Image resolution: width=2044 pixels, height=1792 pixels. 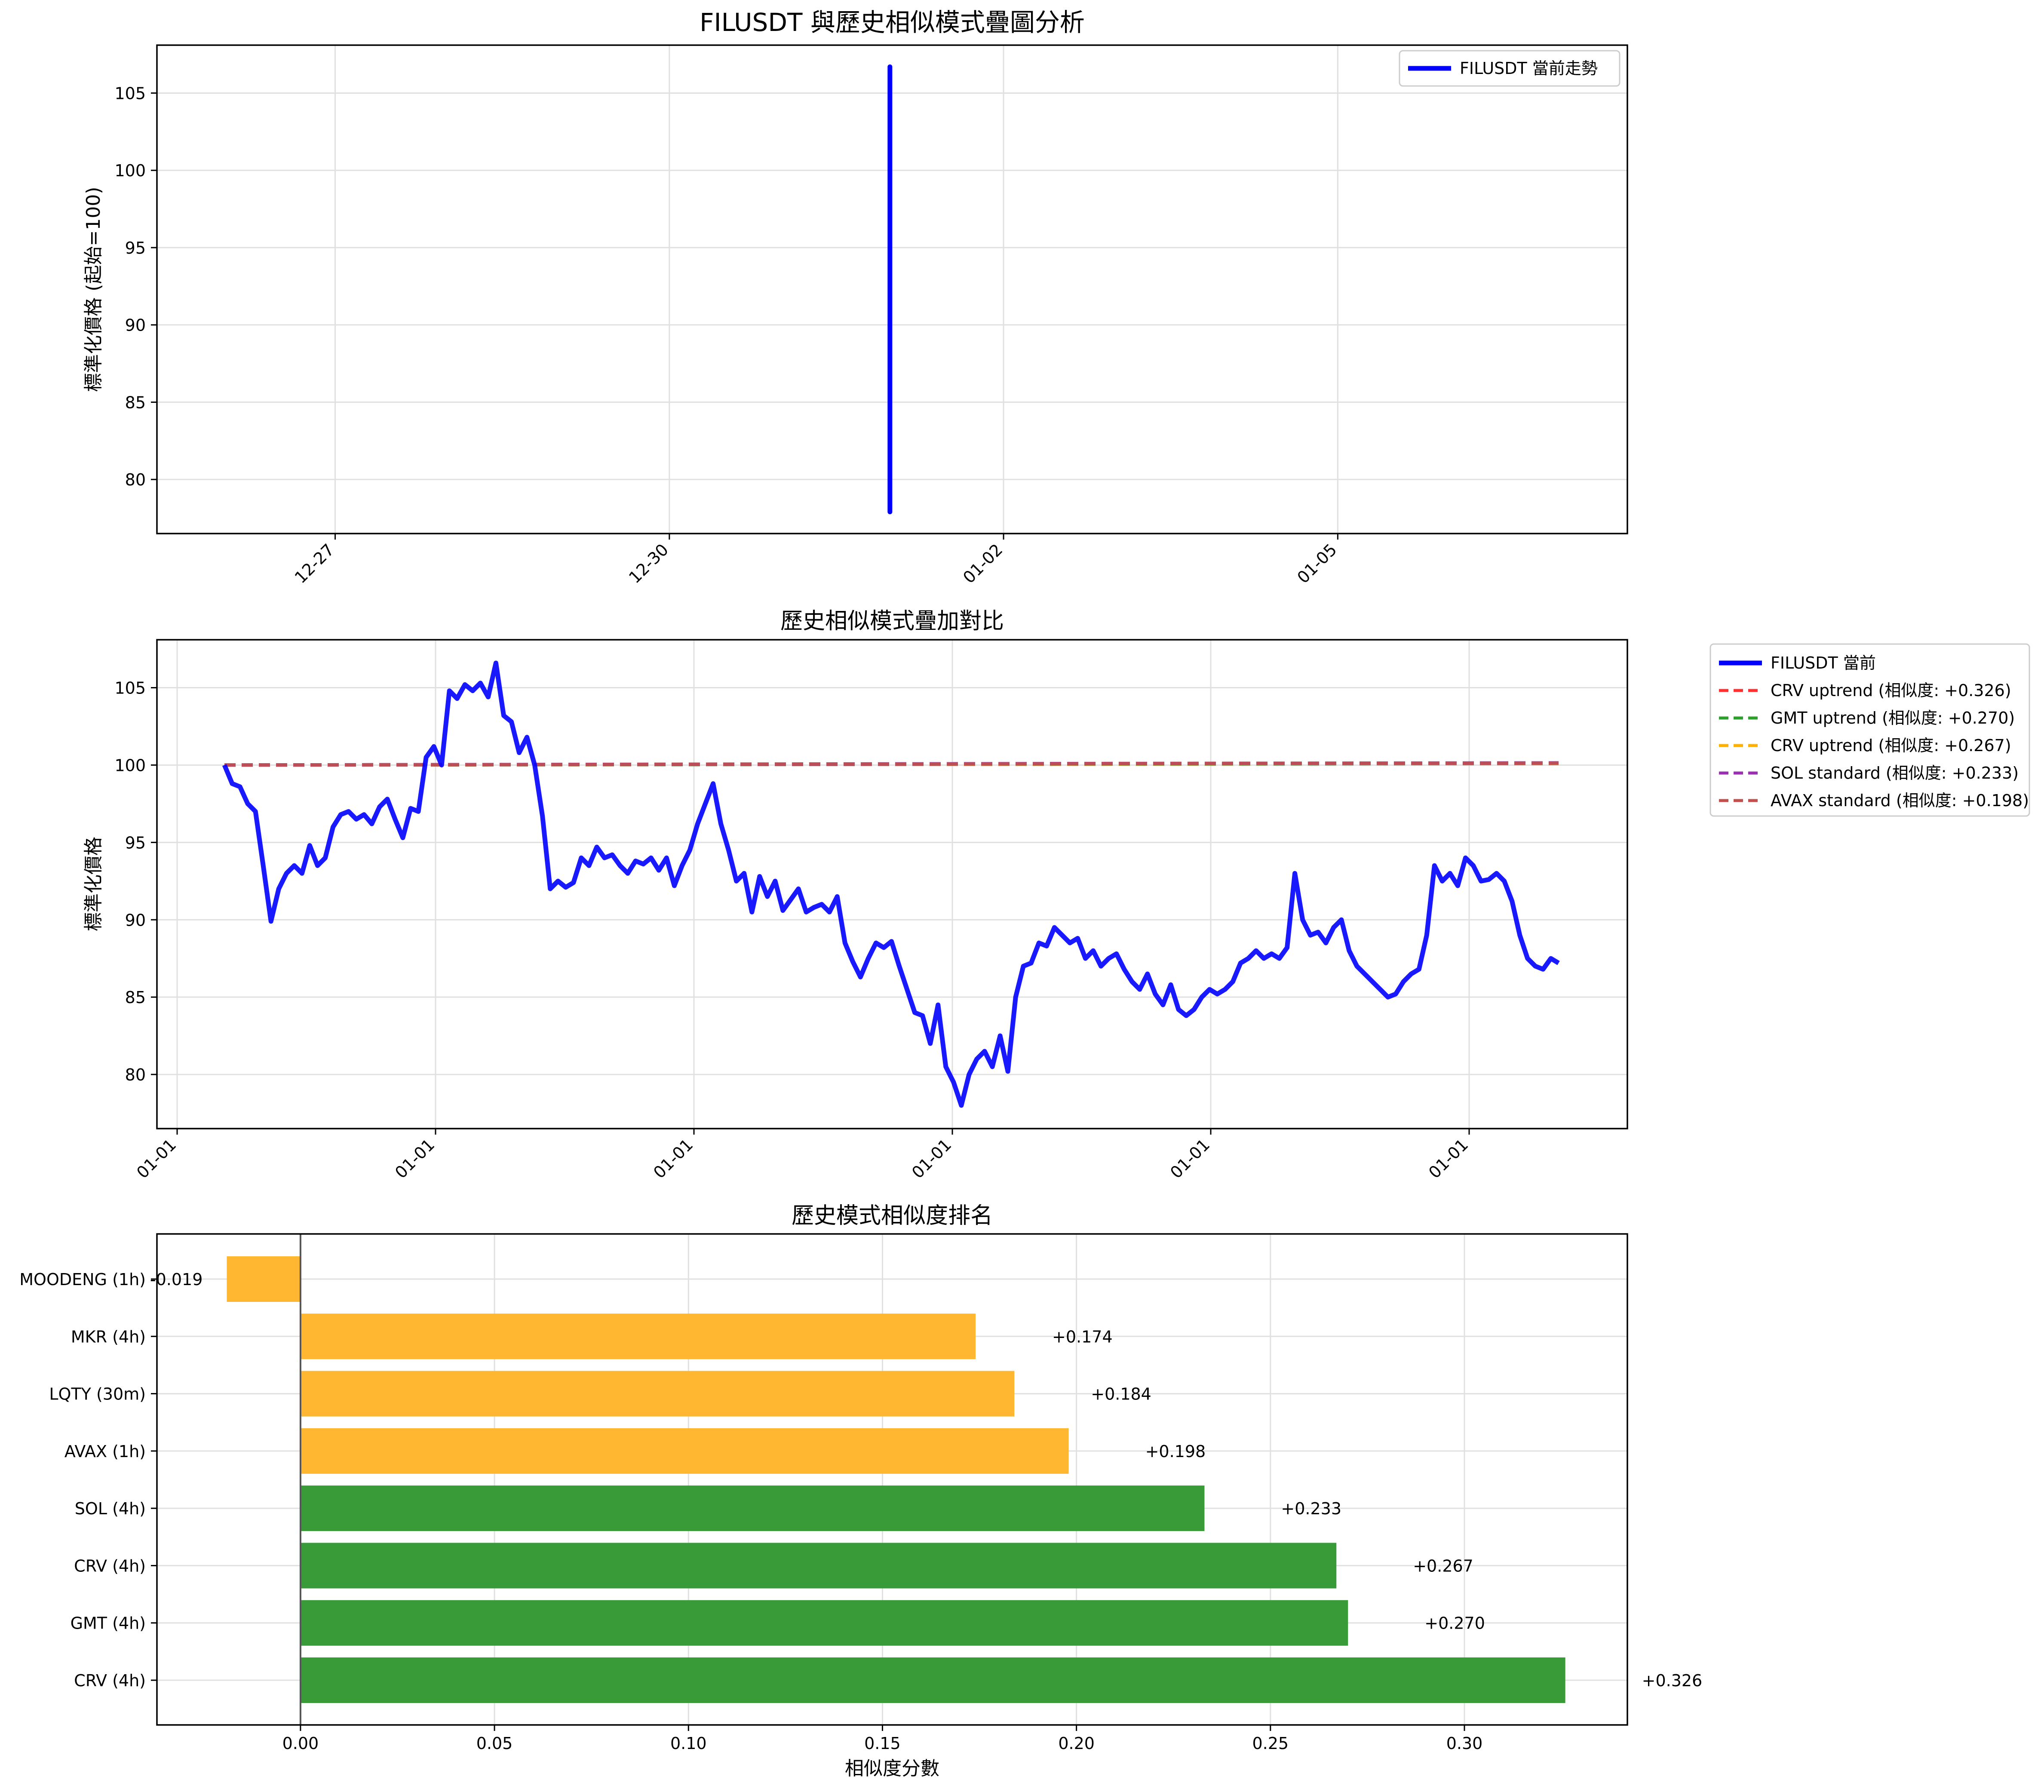 What do you see at coordinates (1900, 800) in the screenshot?
I see `legend-label-5: AVAX standard (相似度: +0.198)` at bounding box center [1900, 800].